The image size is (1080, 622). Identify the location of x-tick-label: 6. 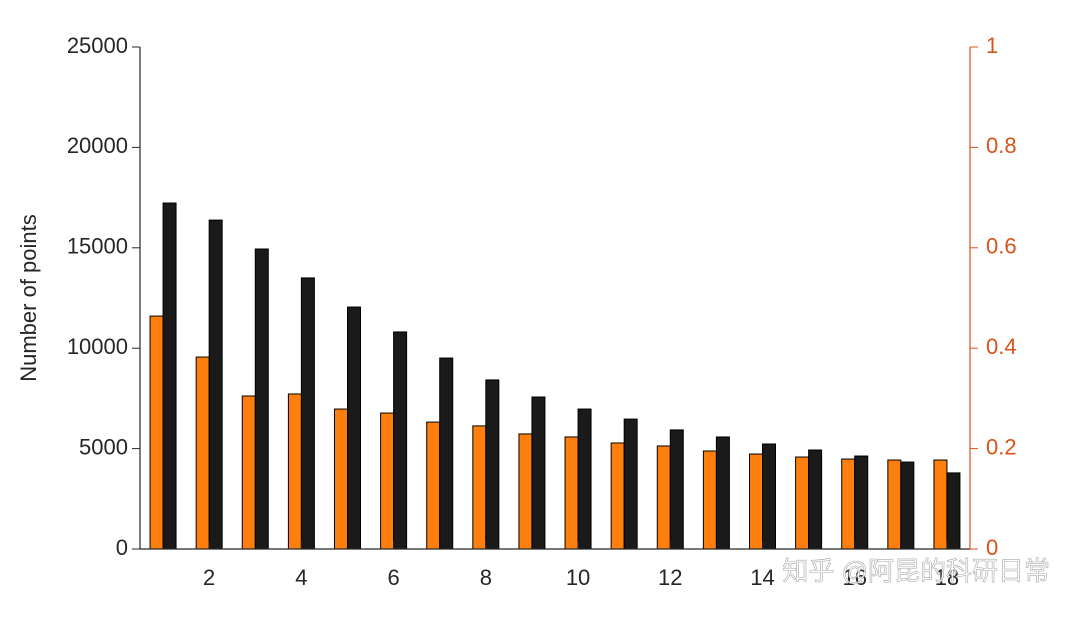
(393, 577).